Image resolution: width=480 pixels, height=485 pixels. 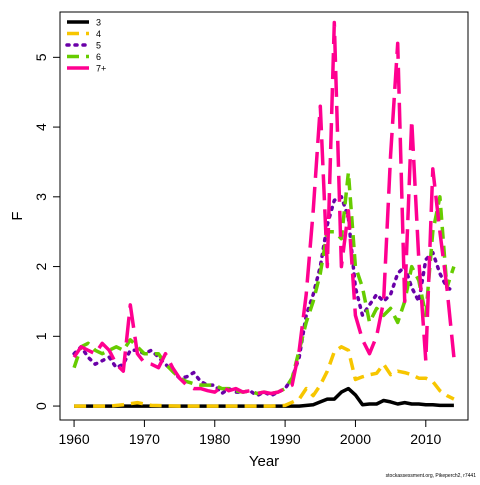 I want to click on y-tick-label: 2, so click(x=41, y=266).